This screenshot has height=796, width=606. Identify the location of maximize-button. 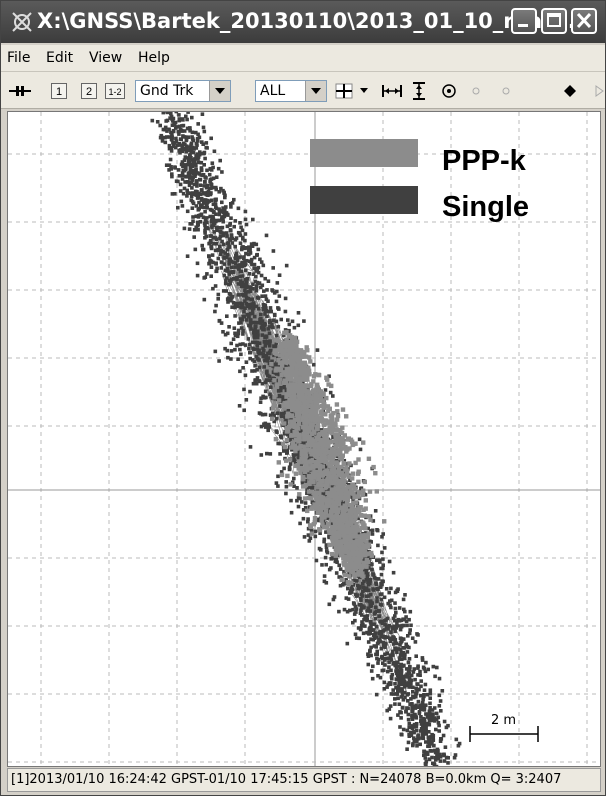
(554, 21).